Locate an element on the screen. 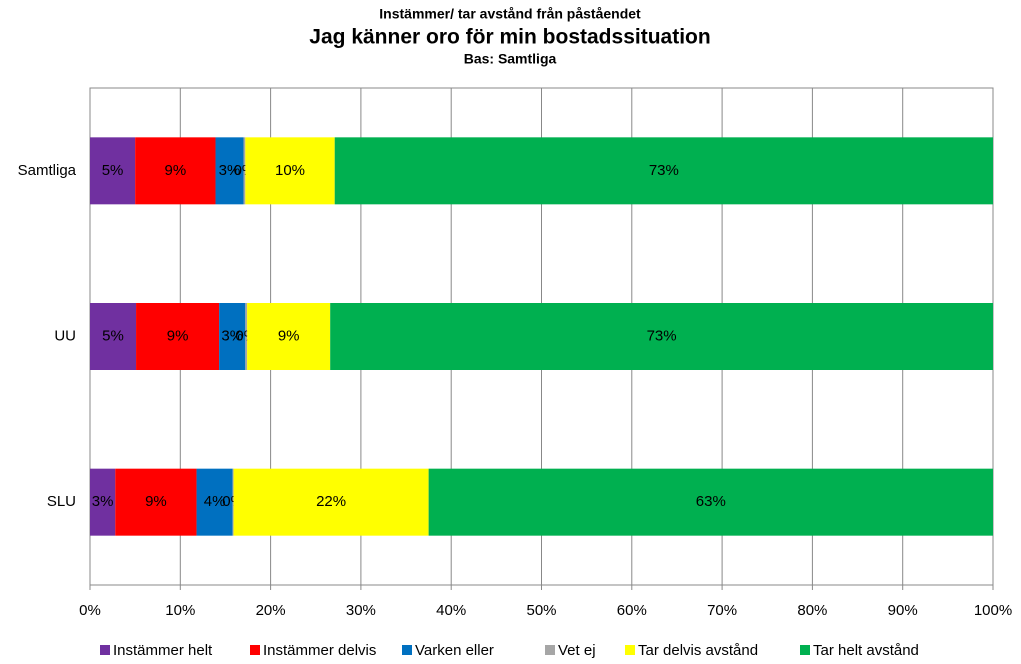 This screenshot has height=664, width=1021. data-label: 4% is located at coordinates (215, 501).